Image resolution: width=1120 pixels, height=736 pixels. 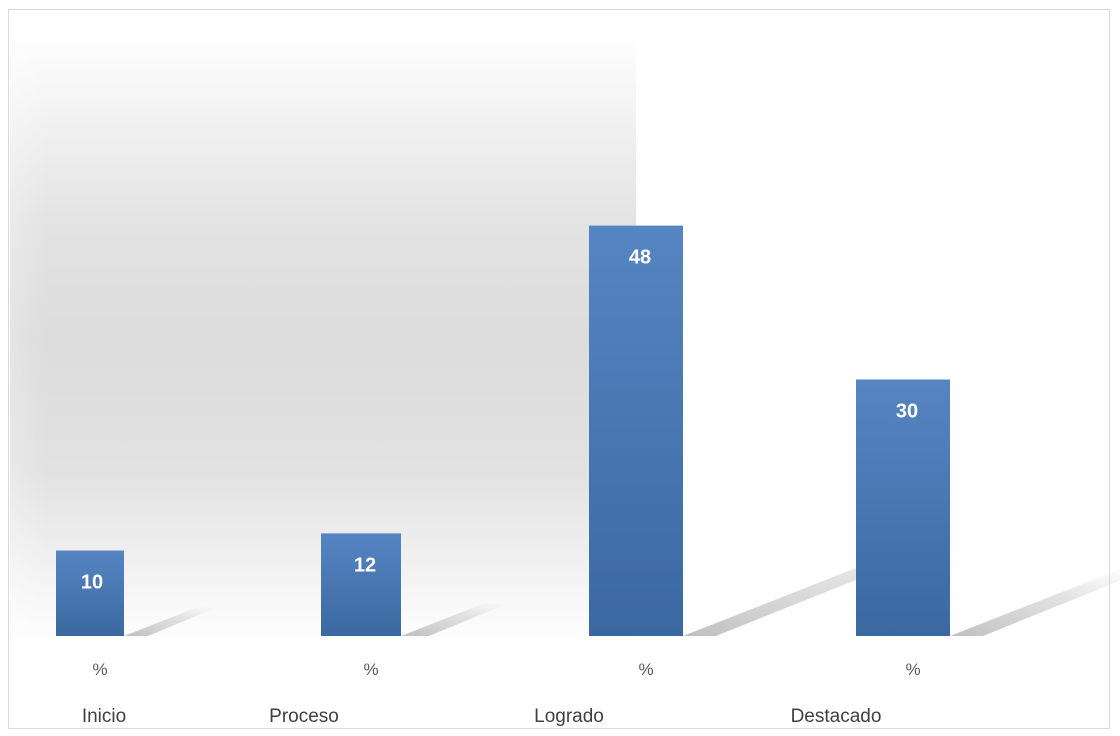 What do you see at coordinates (361, 584) in the screenshot?
I see `bar-proceso` at bounding box center [361, 584].